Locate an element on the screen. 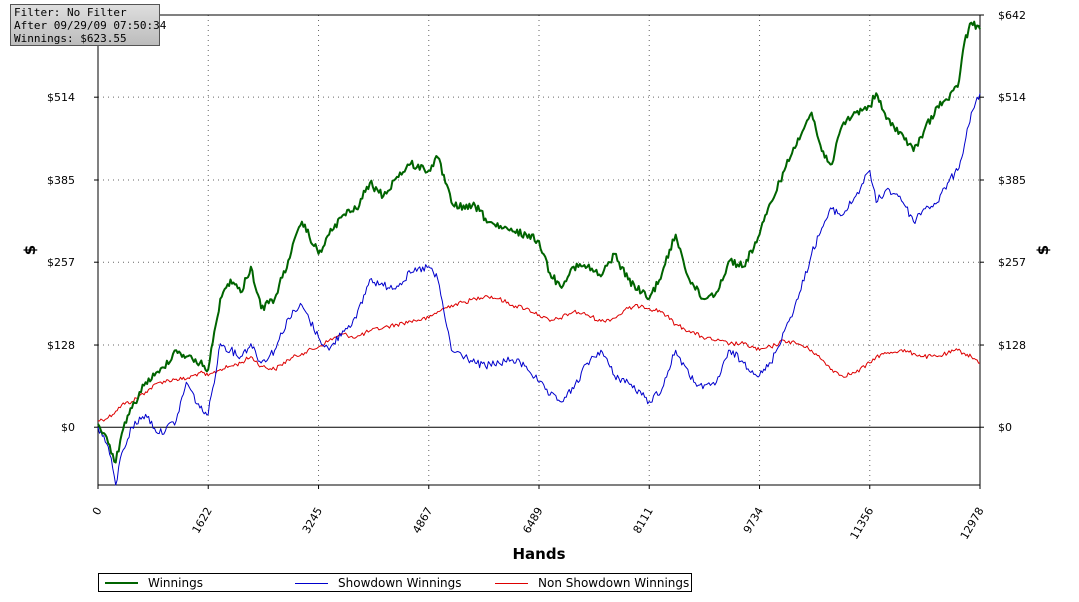 This screenshot has height=602, width=1079. x-tick-label: 11356 is located at coordinates (862, 523).